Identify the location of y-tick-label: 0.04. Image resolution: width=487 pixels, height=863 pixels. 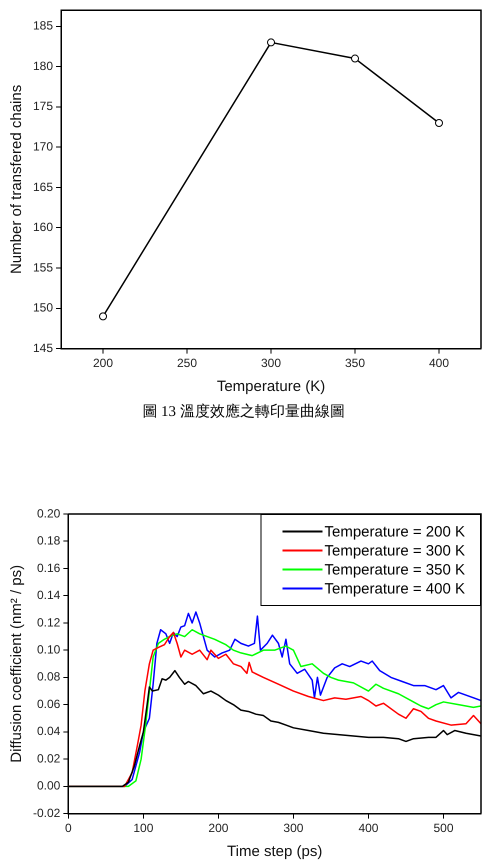
(48, 731).